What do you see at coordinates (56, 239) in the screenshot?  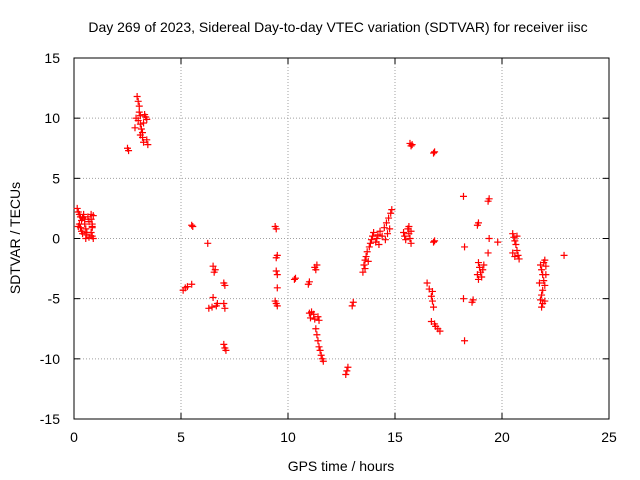 I see `y-tick-label: 0` at bounding box center [56, 239].